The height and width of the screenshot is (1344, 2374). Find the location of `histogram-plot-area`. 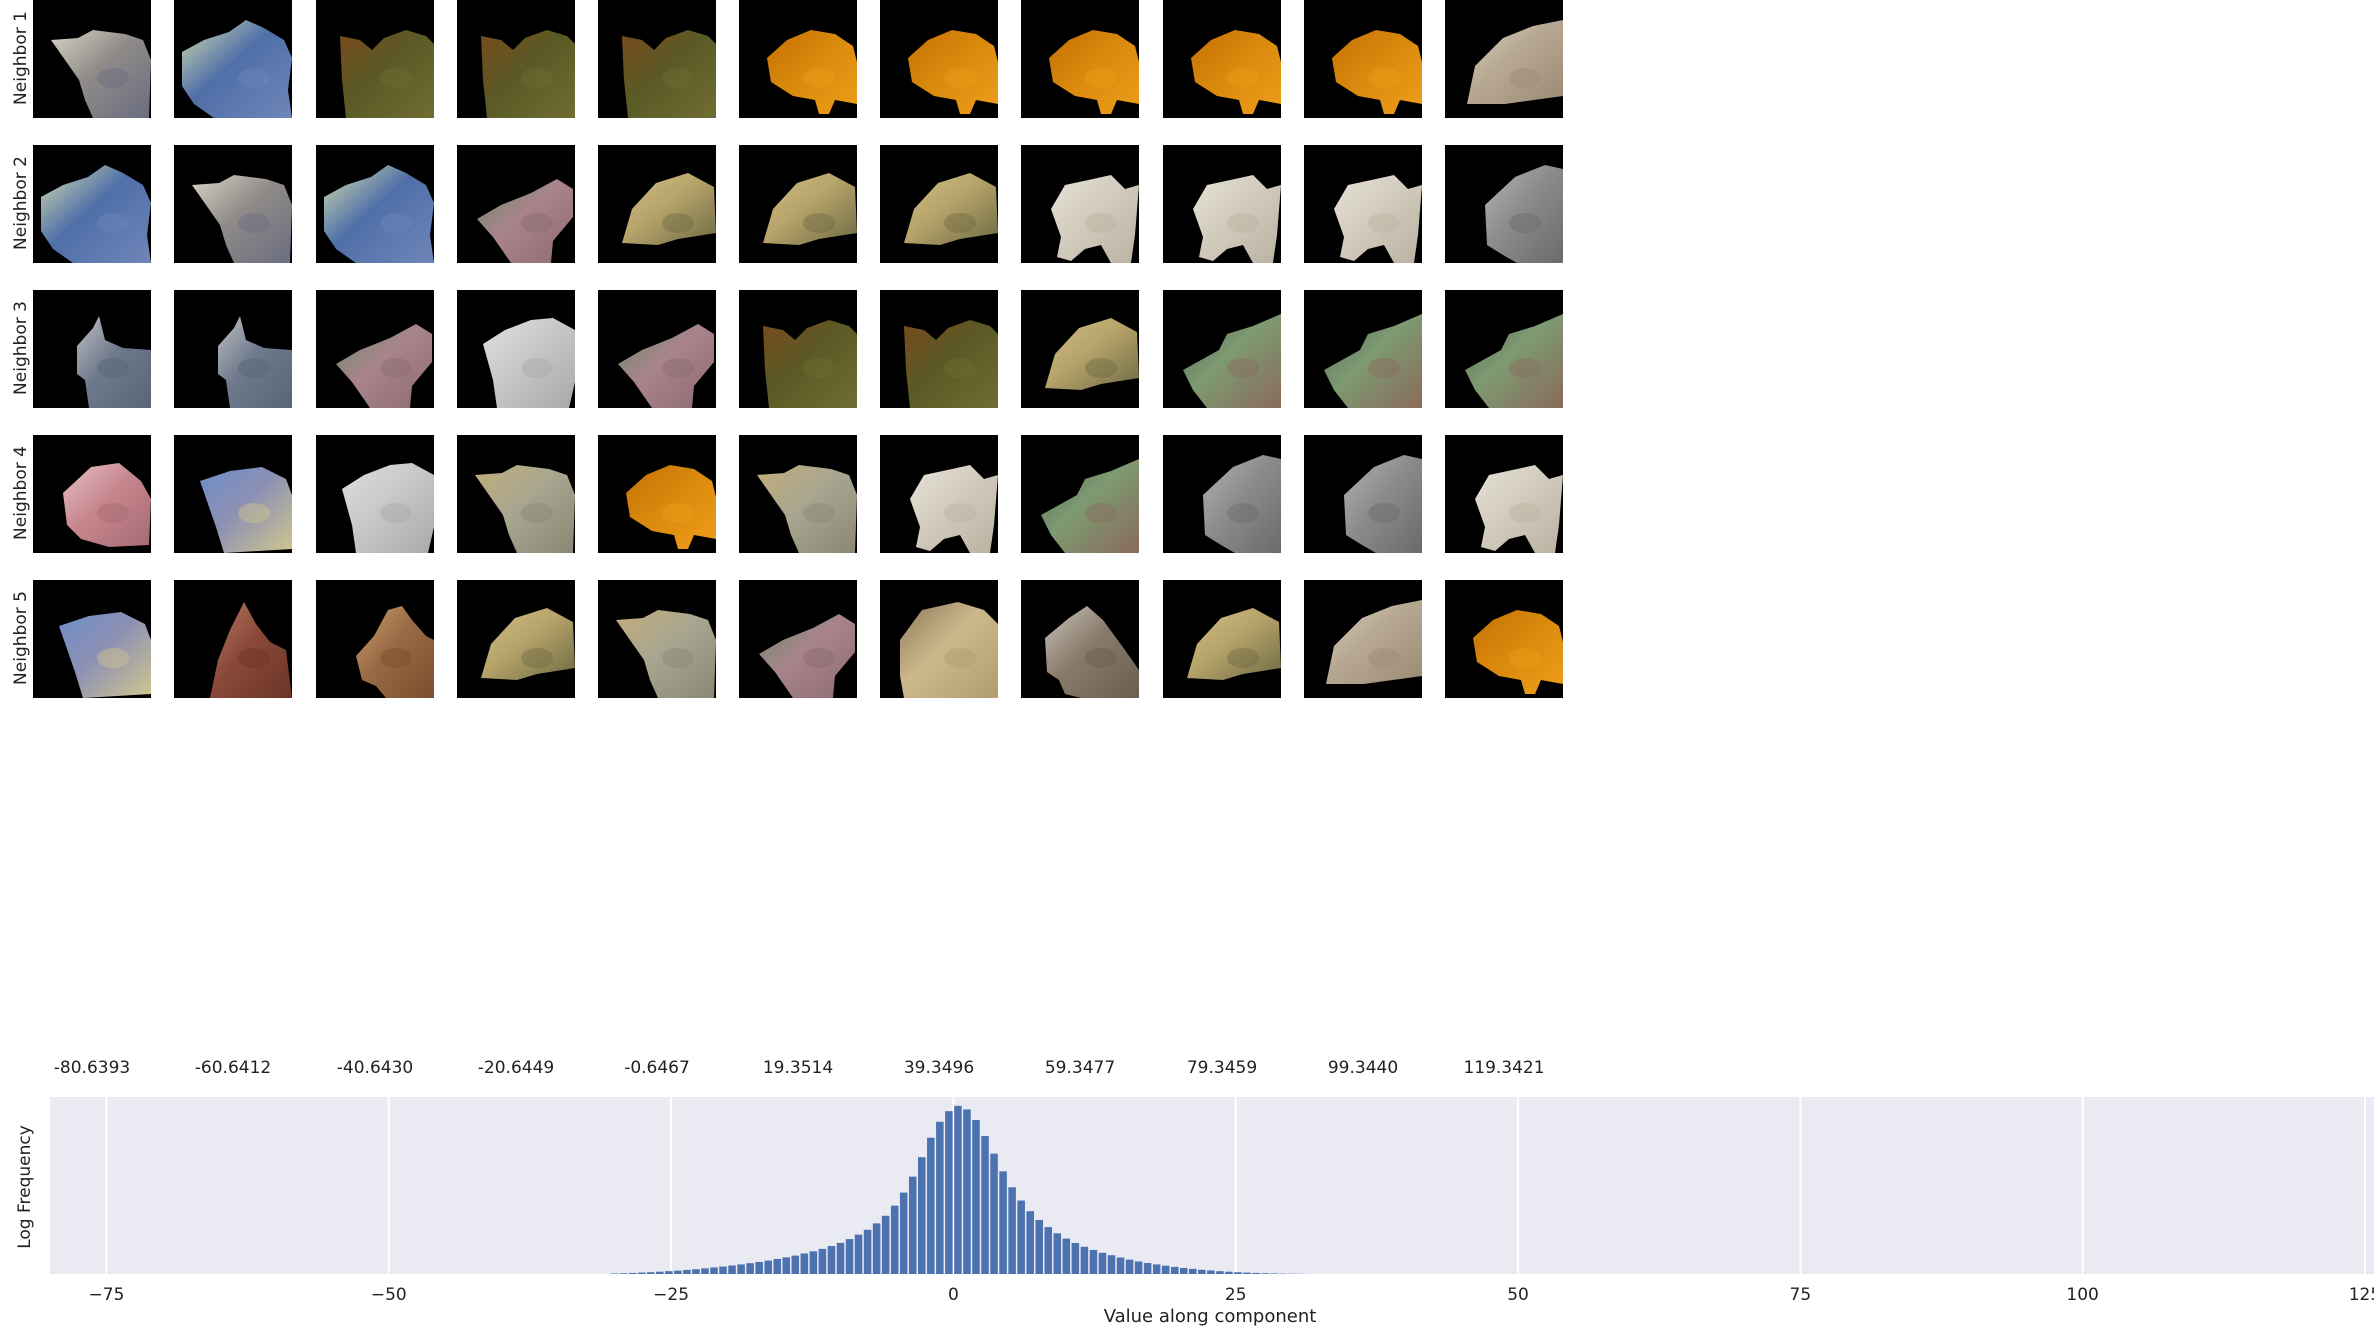

histogram-plot-area is located at coordinates (1212, 1185).